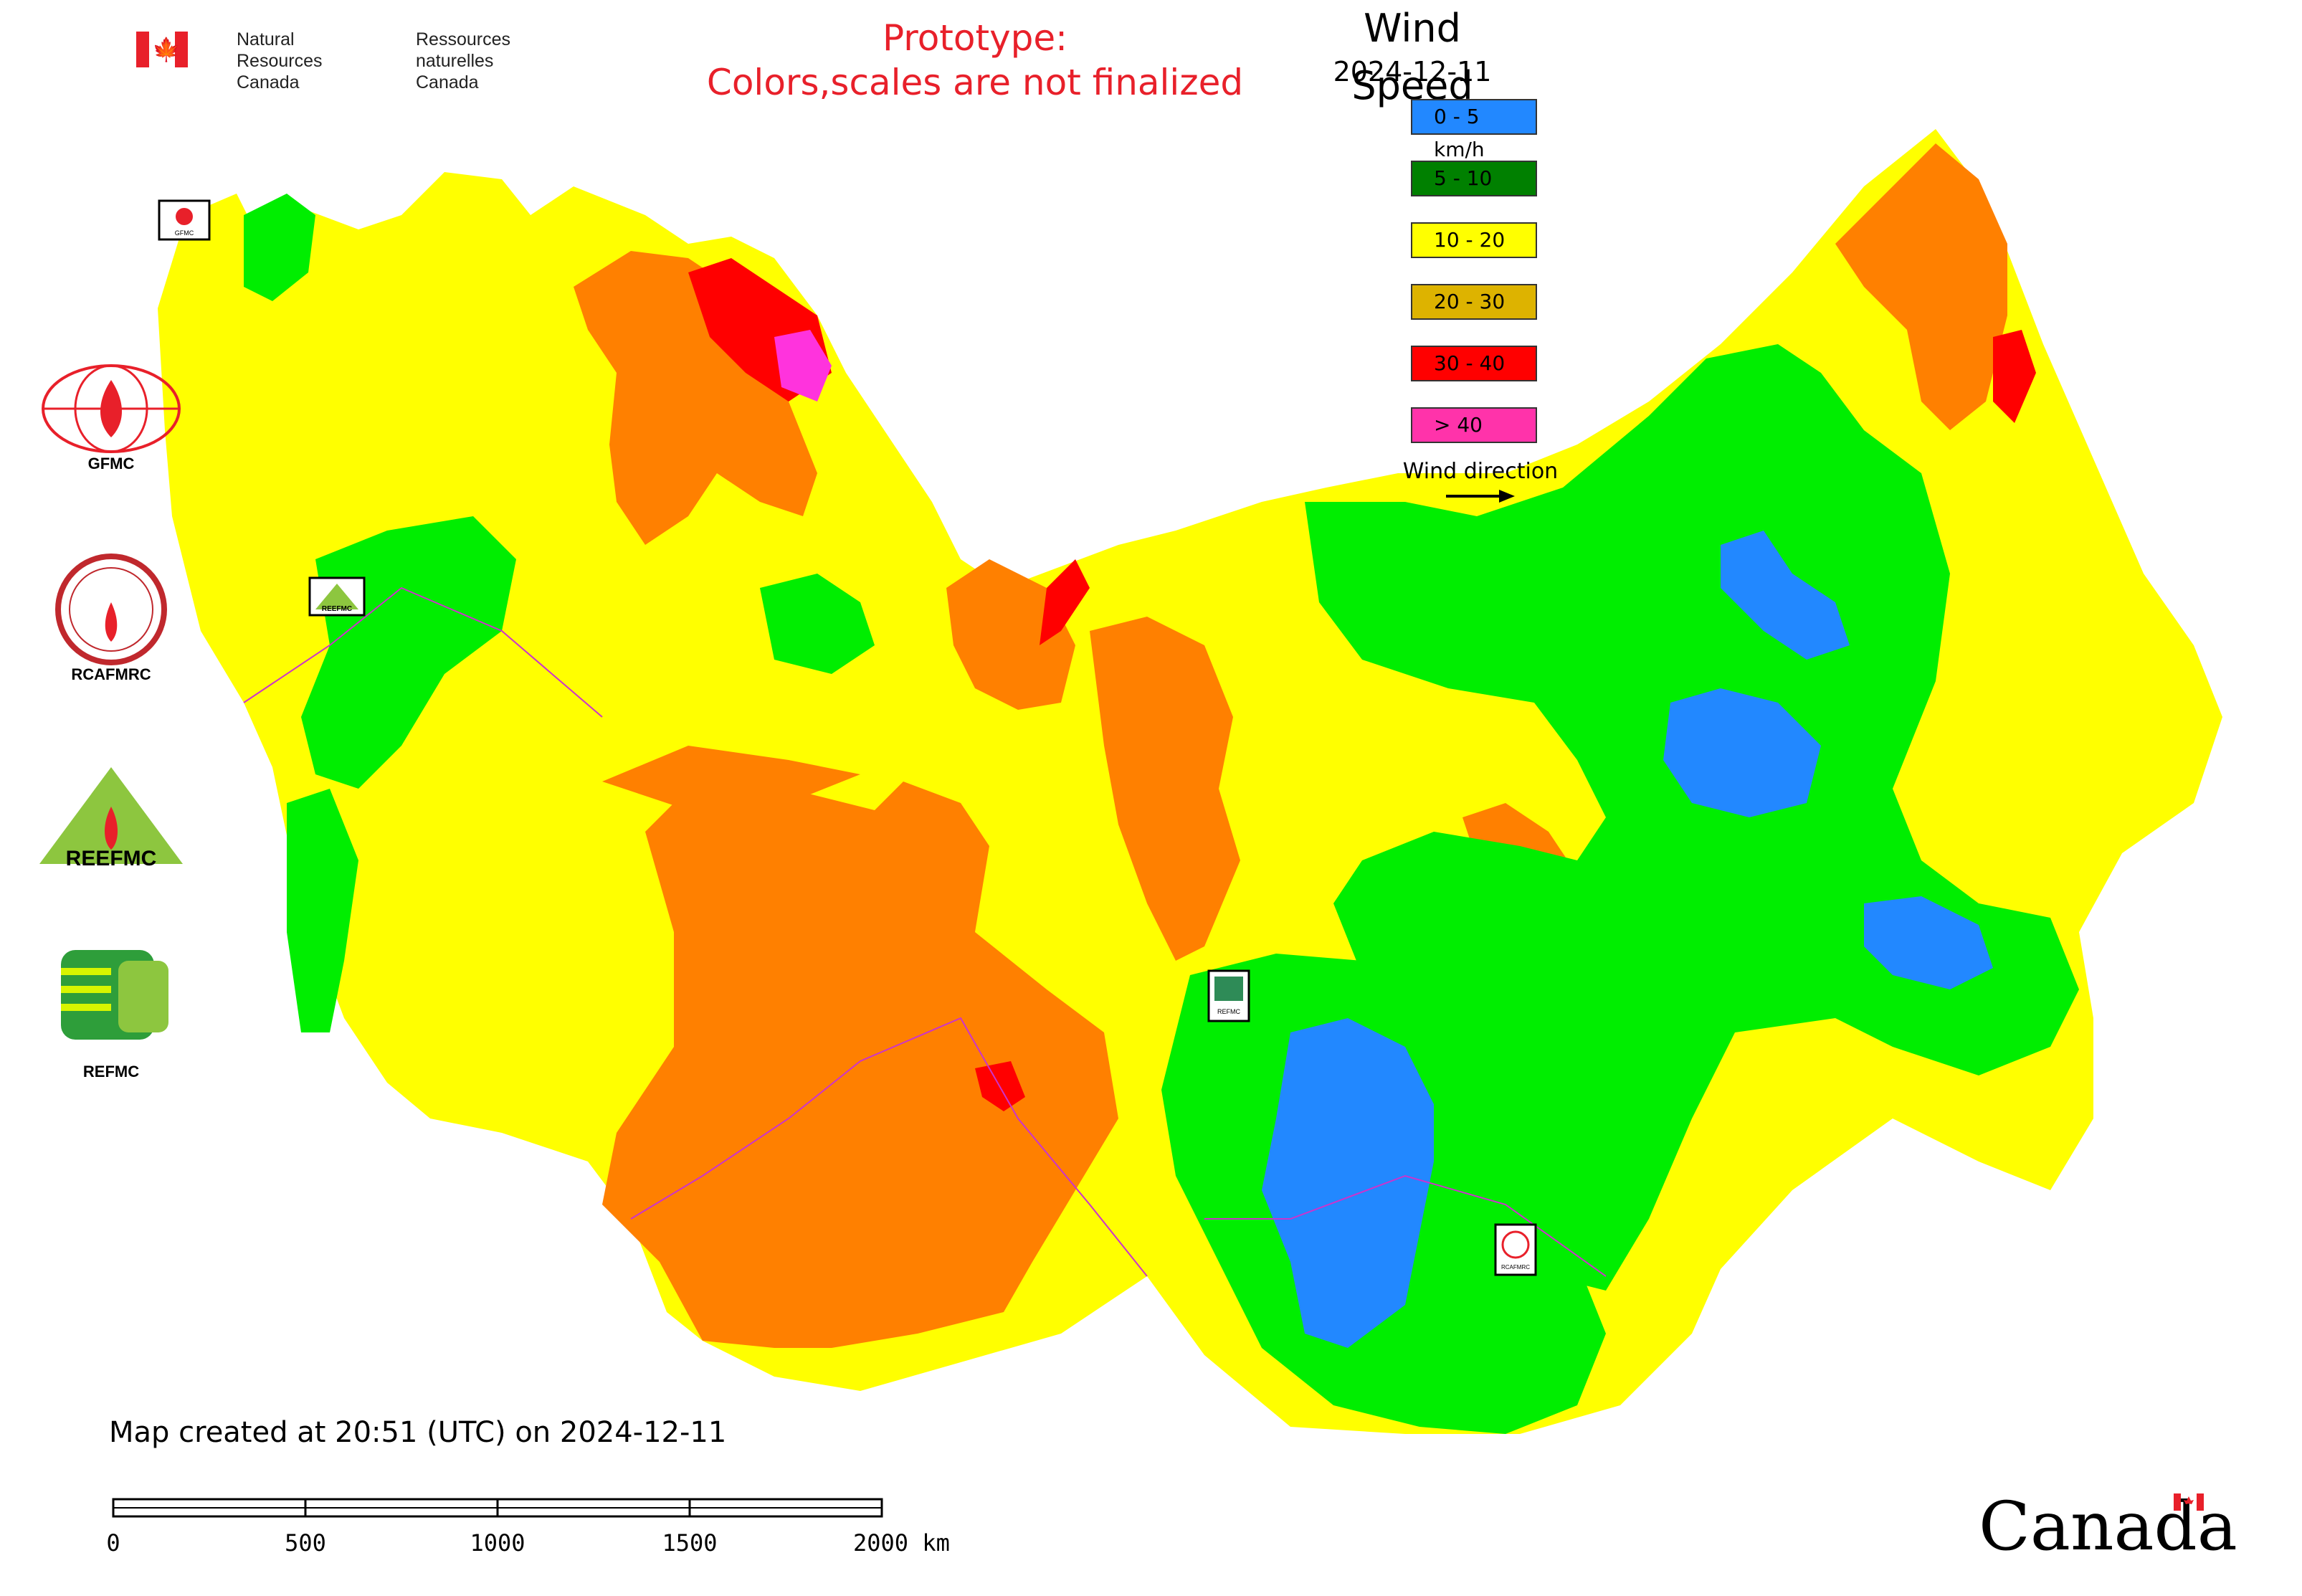 This screenshot has height=1596, width=2302. I want to click on zone-blue-baikal, so click(1348, 1183).